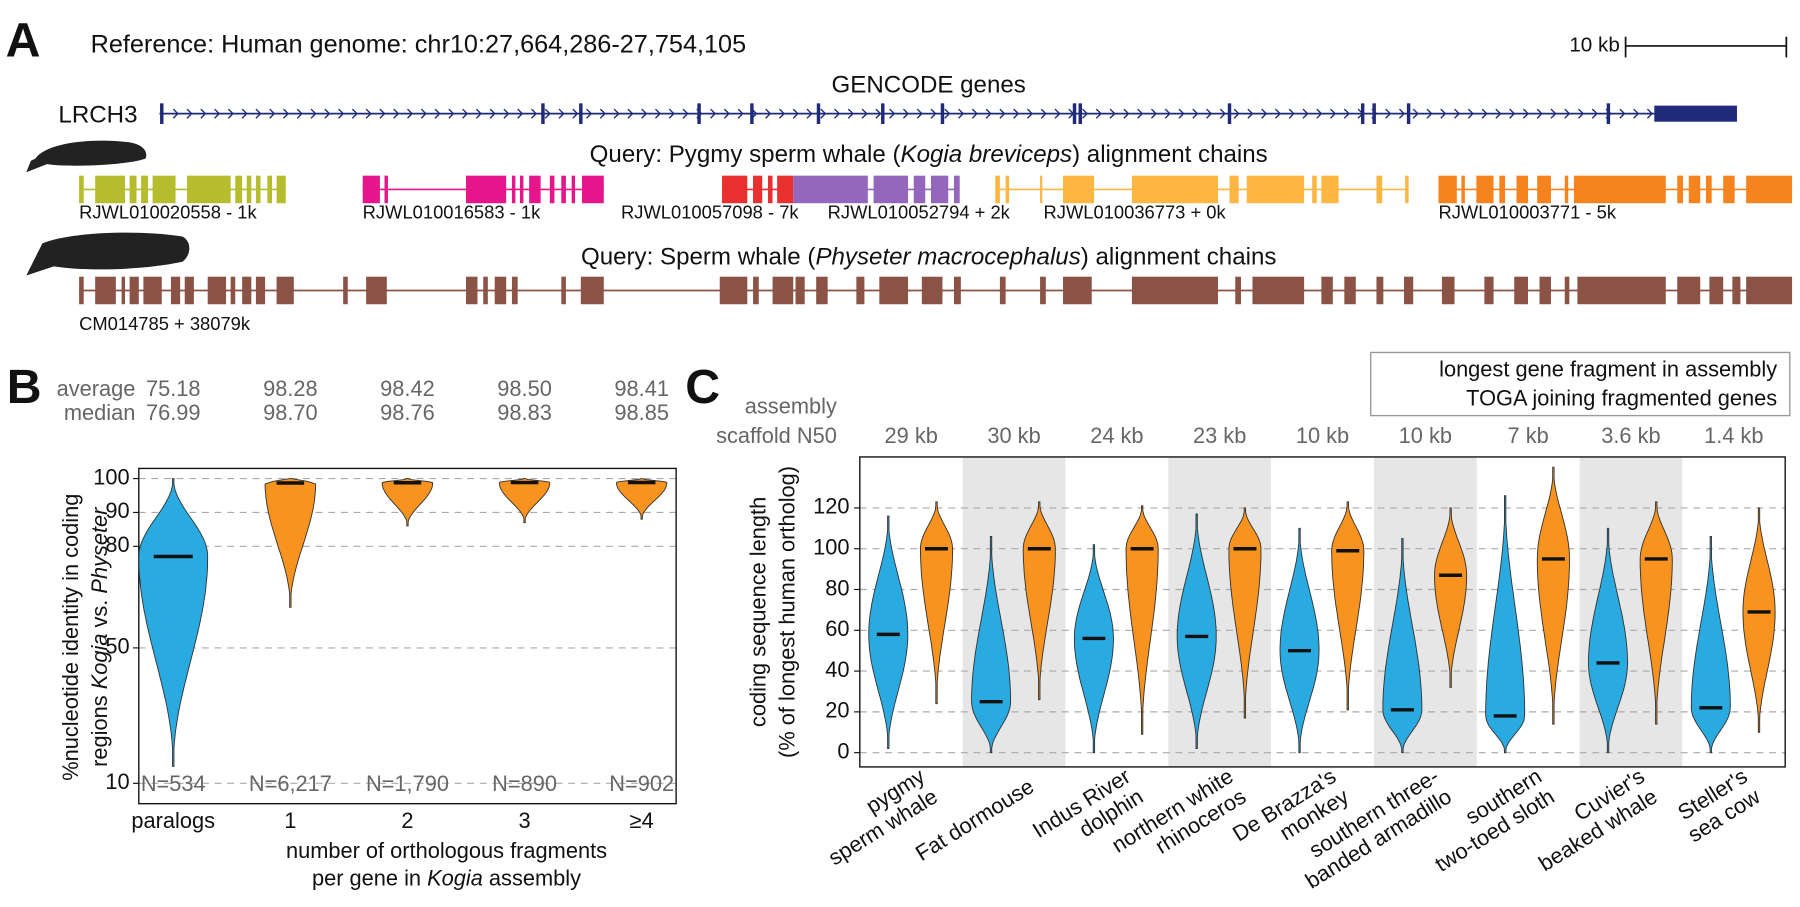 The width and height of the screenshot is (1800, 907). Describe the element at coordinates (173, 783) in the screenshot. I see `n-label: N=534` at that location.